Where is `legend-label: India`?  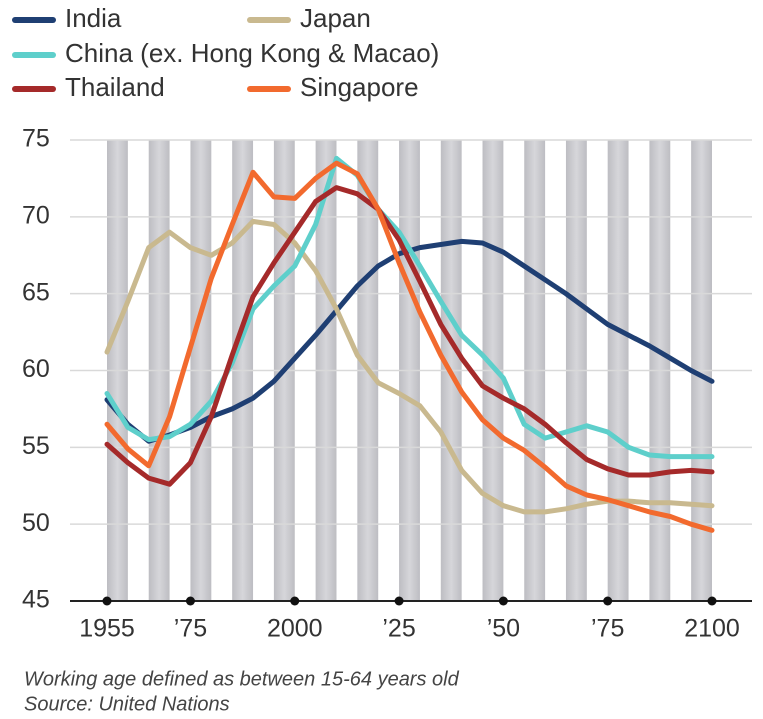
legend-label: India is located at coordinates (93, 18).